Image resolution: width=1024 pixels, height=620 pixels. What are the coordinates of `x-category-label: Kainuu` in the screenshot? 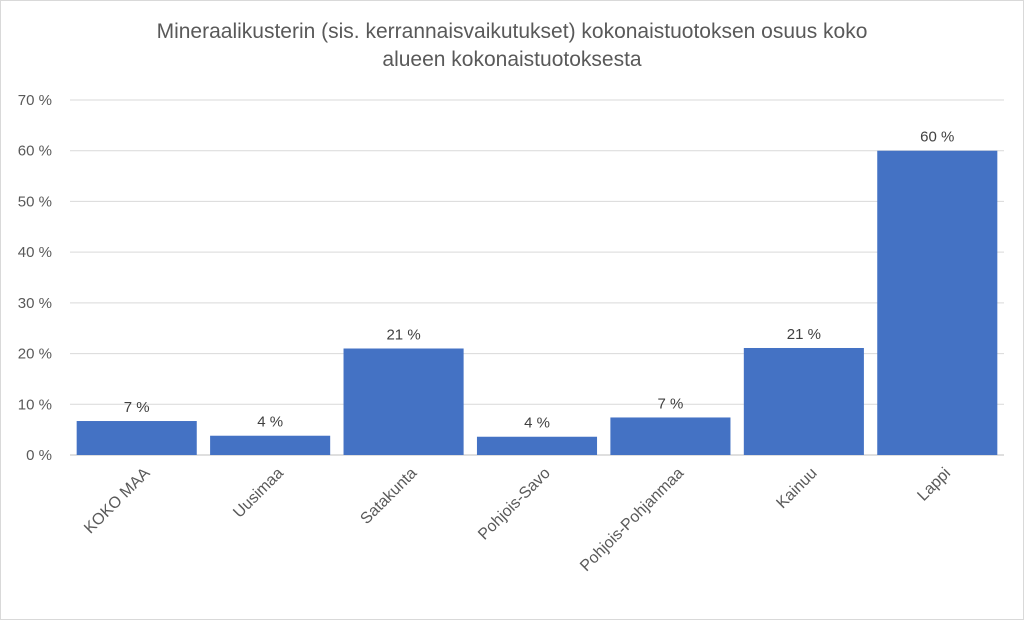 It's located at (796, 488).